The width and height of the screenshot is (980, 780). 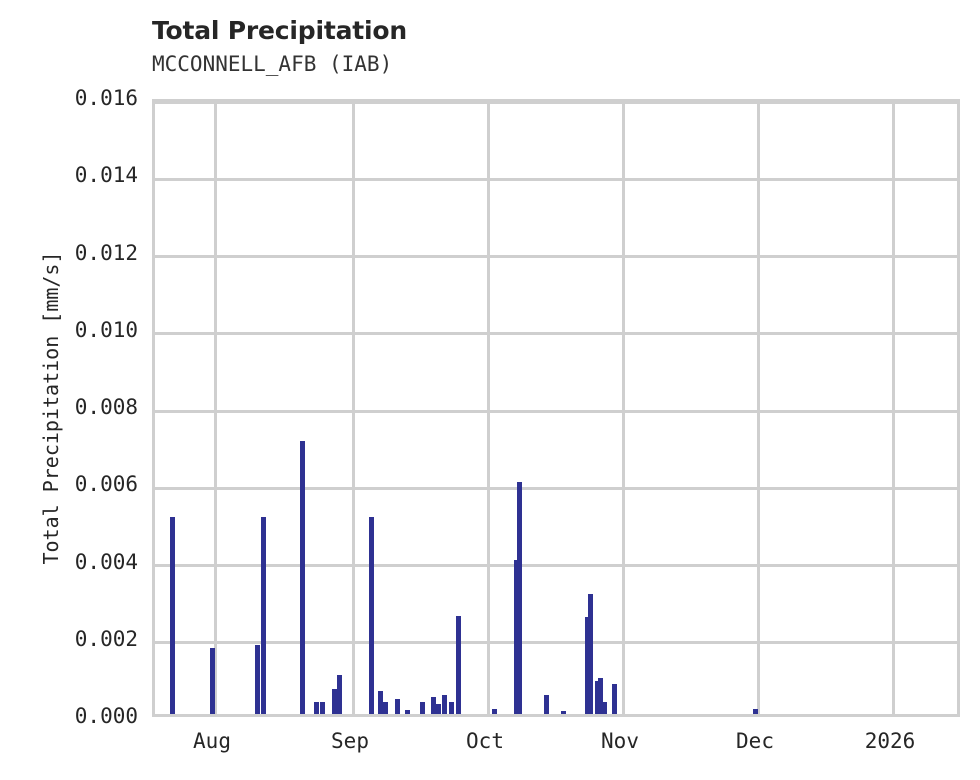 What do you see at coordinates (620, 741) in the screenshot?
I see `x-axis-tick-label: Nov` at bounding box center [620, 741].